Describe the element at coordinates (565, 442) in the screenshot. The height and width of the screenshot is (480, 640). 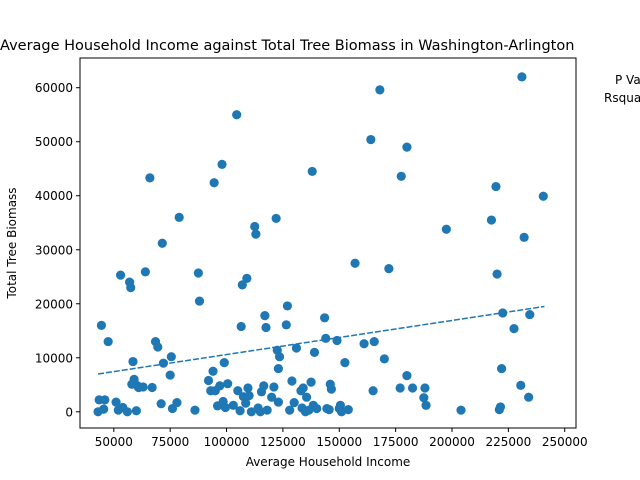
I see `x-tick-label: 250000` at that location.